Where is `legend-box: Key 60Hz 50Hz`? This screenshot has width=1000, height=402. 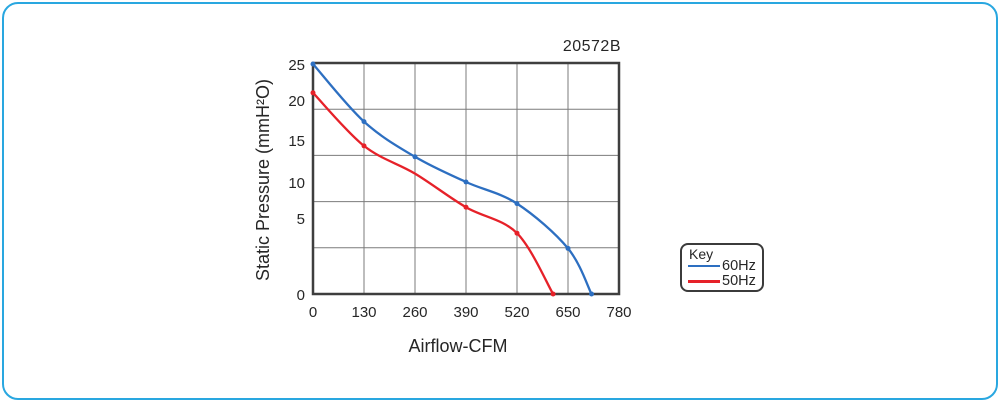 legend-box: Key 60Hz 50Hz is located at coordinates (722, 267).